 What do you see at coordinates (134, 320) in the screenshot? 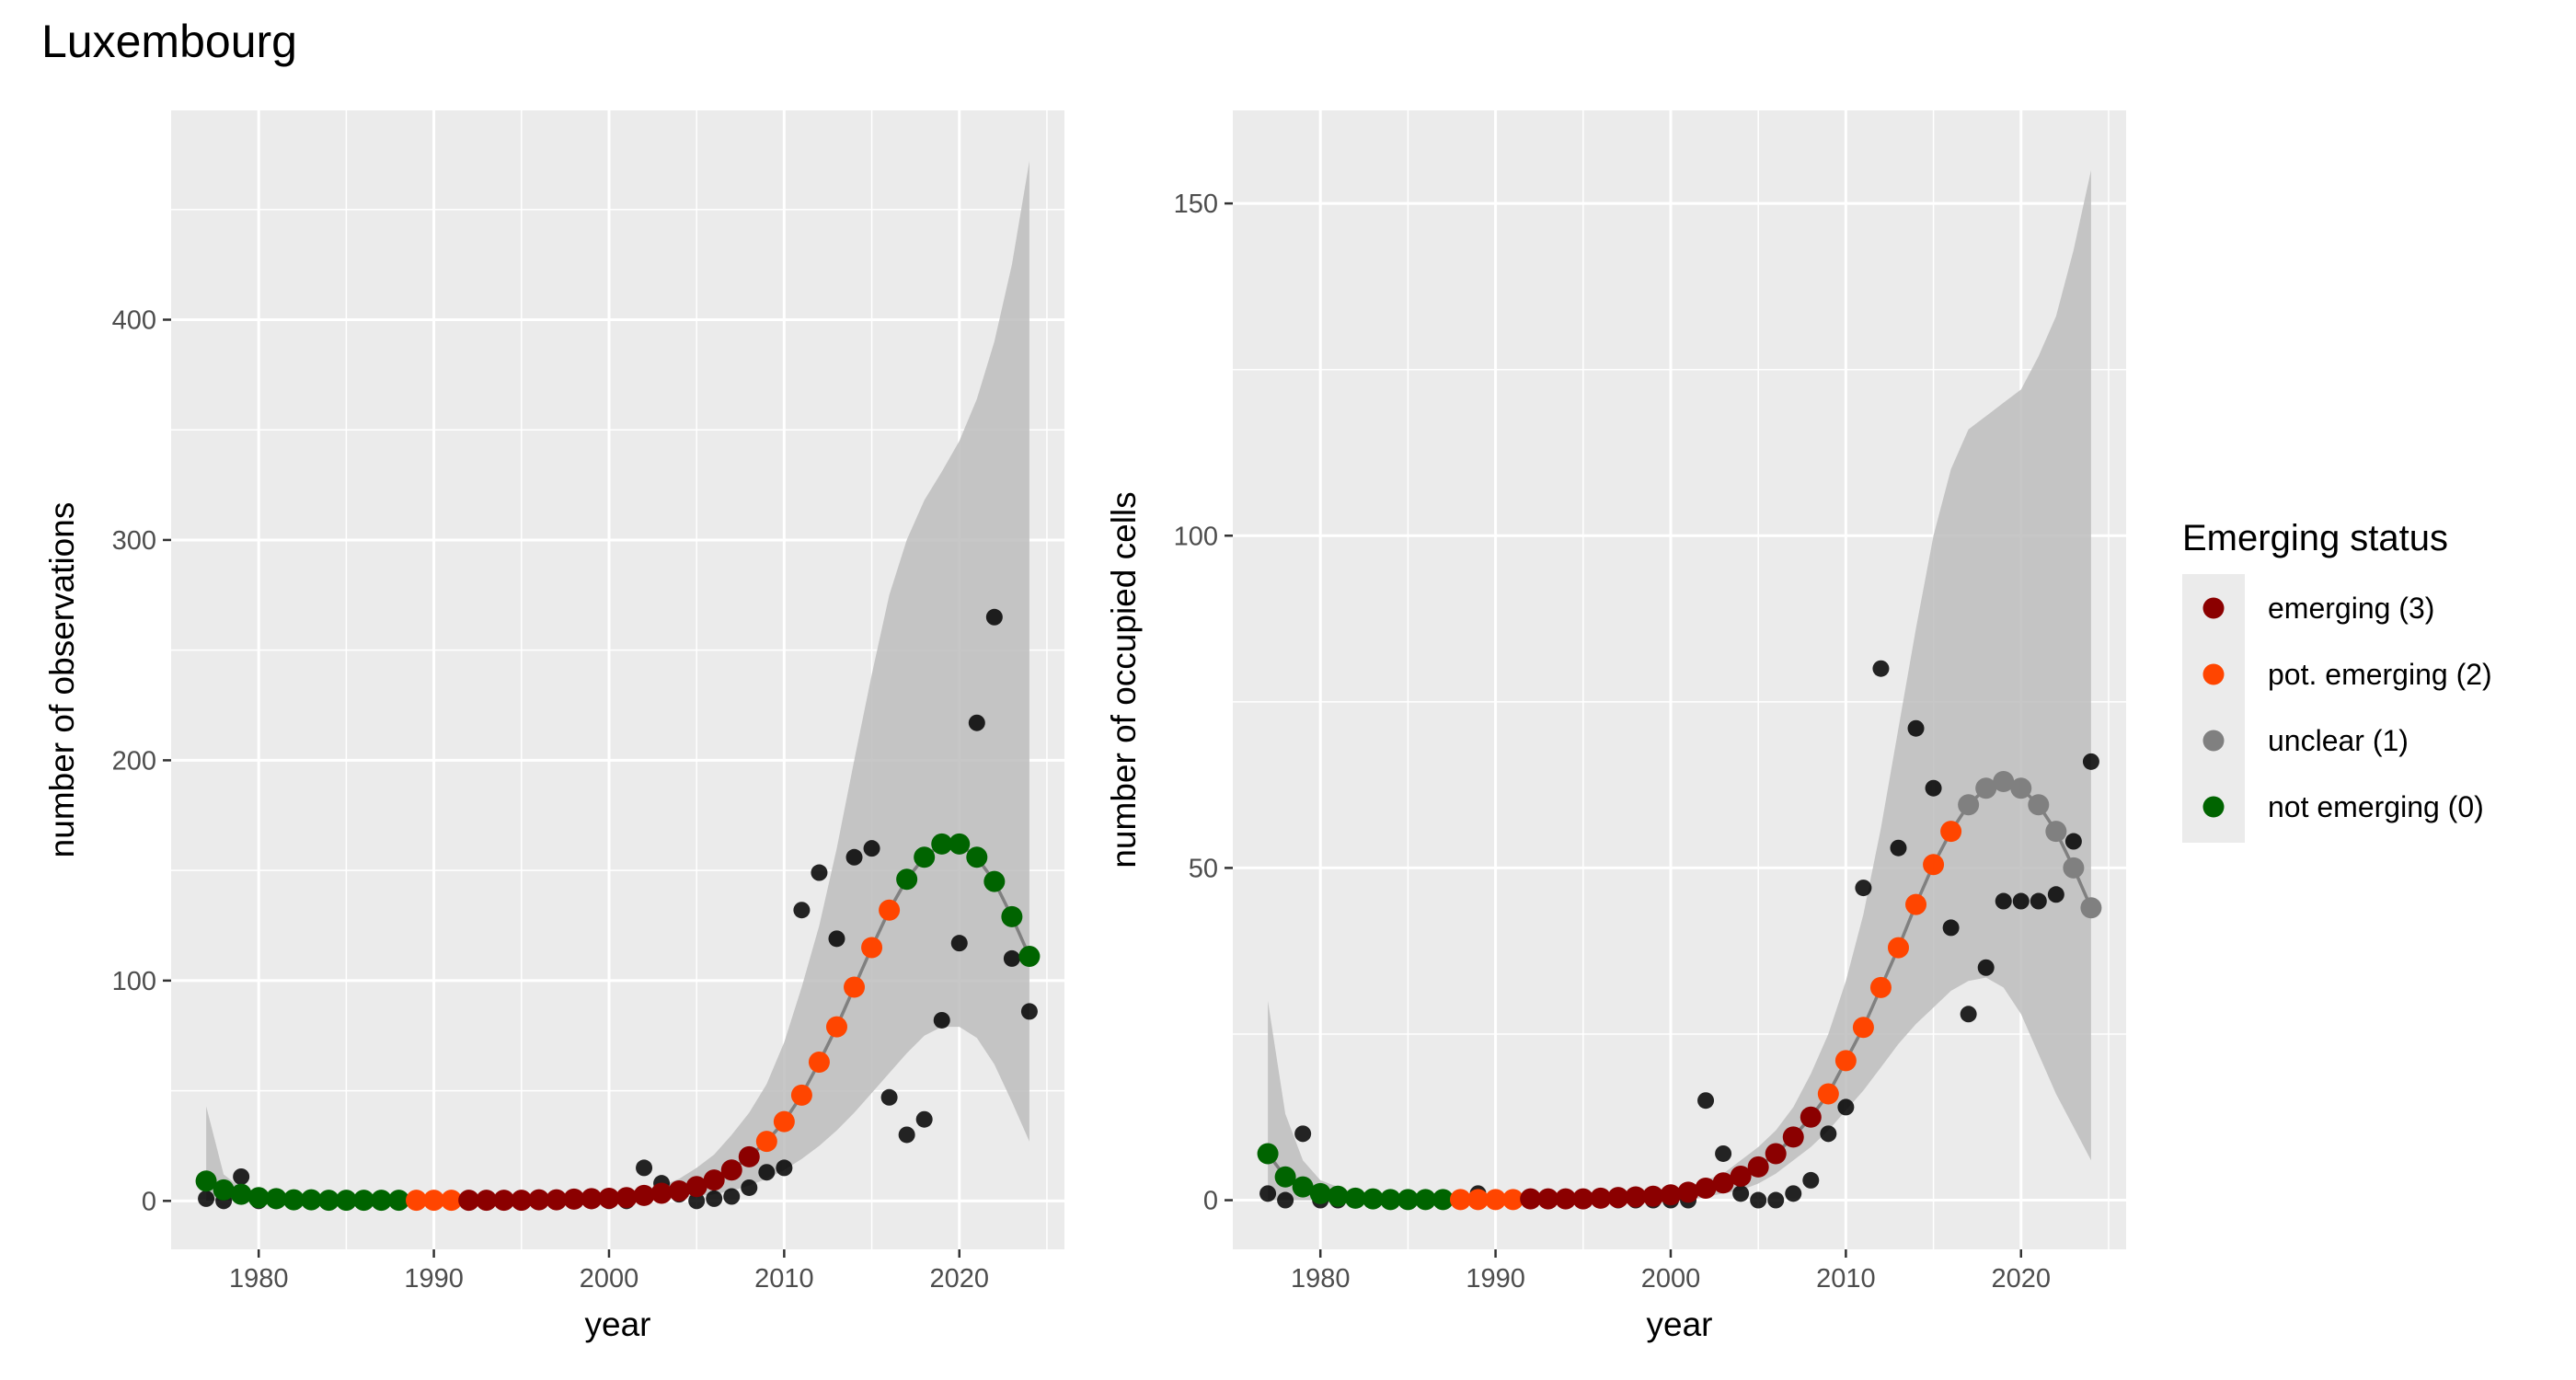
I see `y-tick-label: 400` at bounding box center [134, 320].